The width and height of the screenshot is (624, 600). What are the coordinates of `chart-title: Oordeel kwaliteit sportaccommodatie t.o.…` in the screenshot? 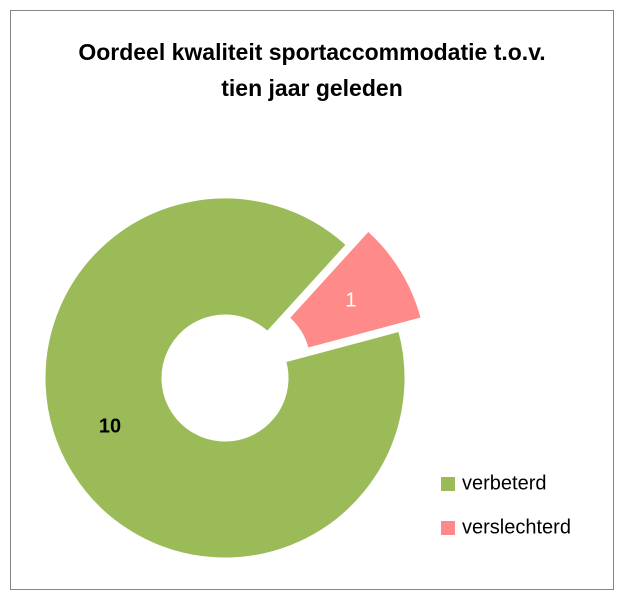 It's located at (312, 70).